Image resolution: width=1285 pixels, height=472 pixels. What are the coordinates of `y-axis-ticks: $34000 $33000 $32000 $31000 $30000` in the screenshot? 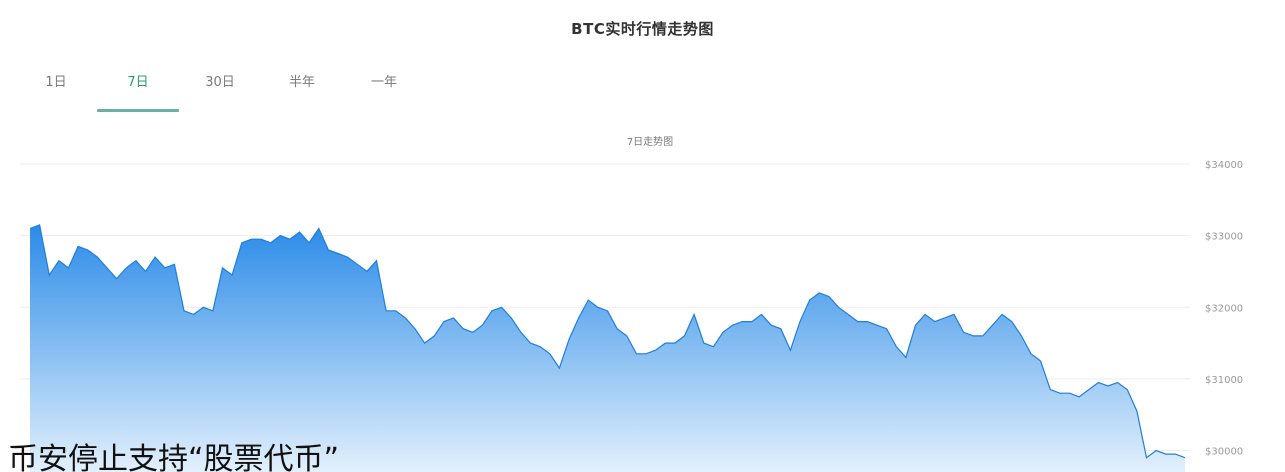 It's located at (1224, 309).